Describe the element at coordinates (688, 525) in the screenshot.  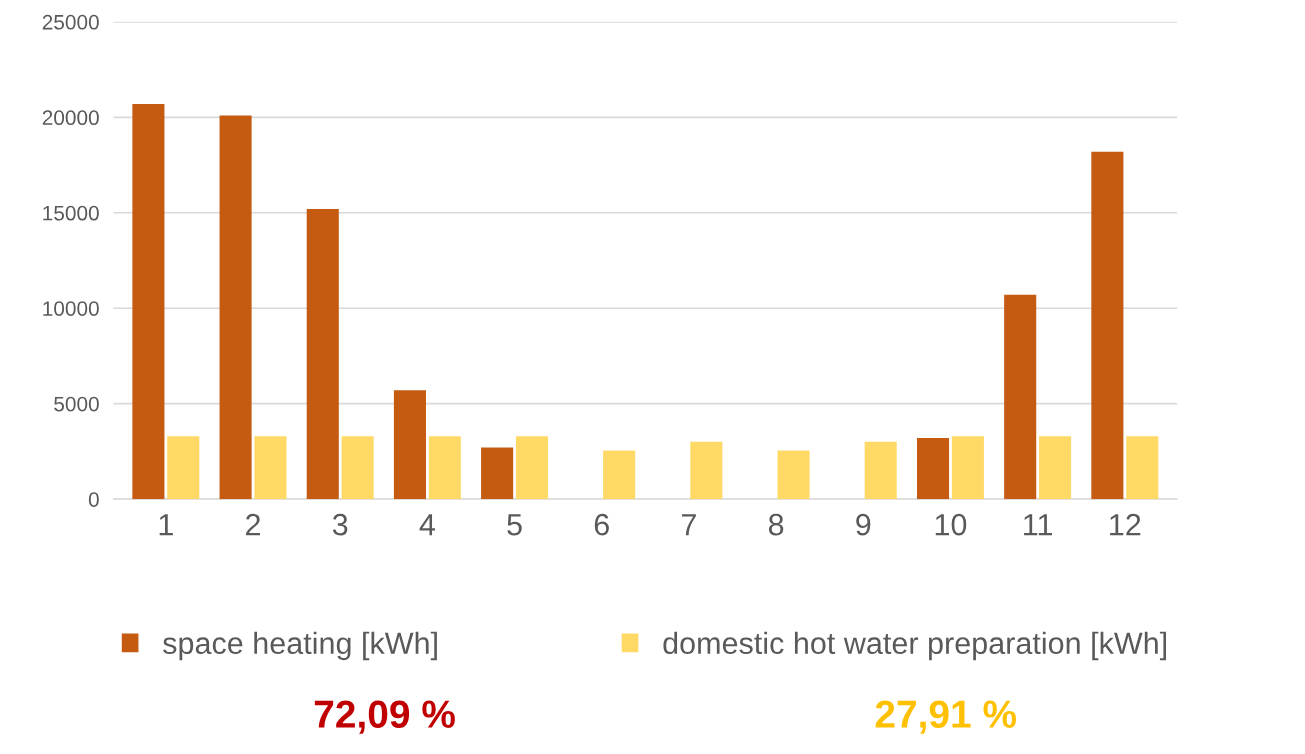
I see `x-tick-label: 7` at that location.